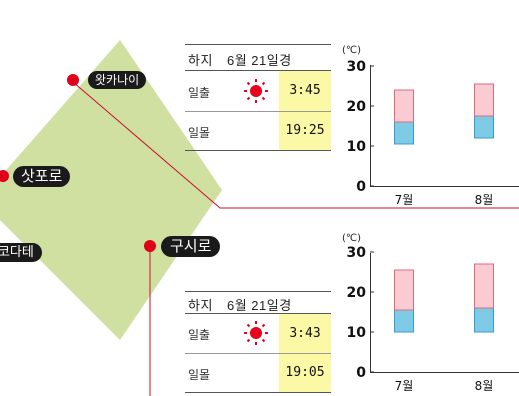 The image size is (519, 396). Describe the element at coordinates (305, 131) in the screenshot. I see `sunset-time: 19:25` at that location.